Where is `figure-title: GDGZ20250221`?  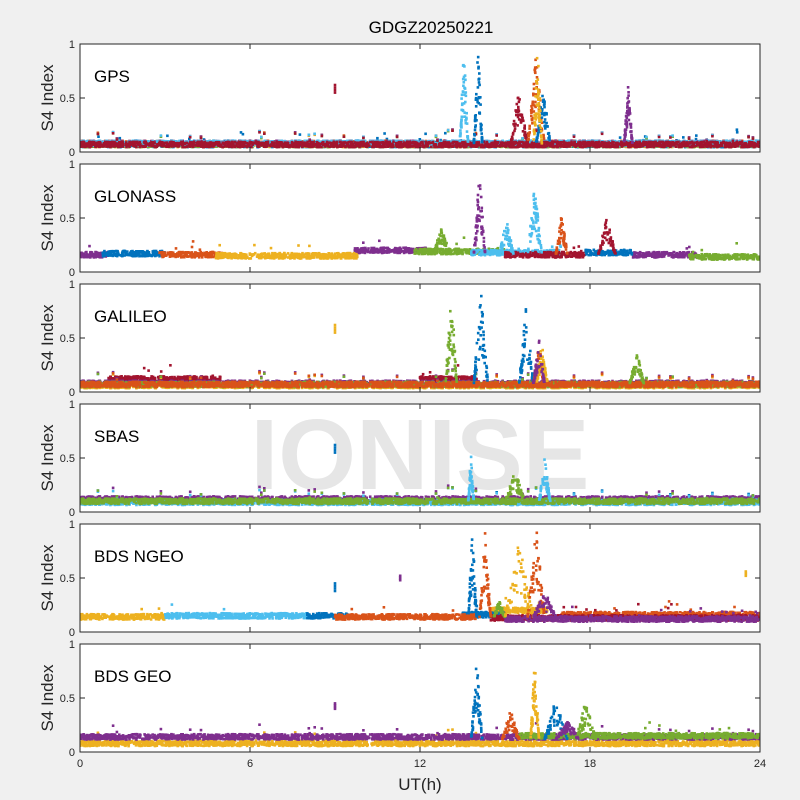 figure-title: GDGZ20250221 is located at coordinates (431, 27).